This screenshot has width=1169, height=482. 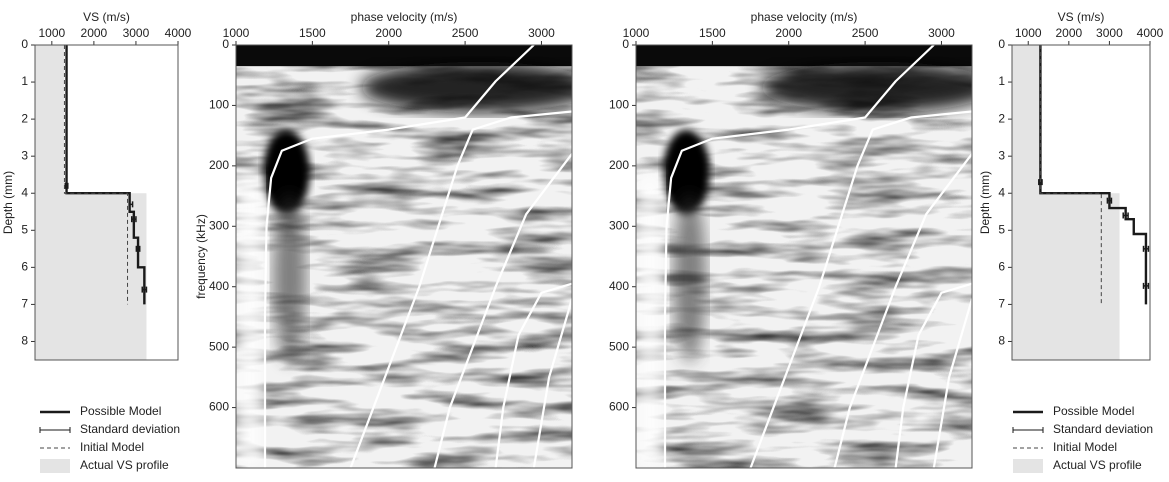 I want to click on image-light-zone, so click(x=649, y=319).